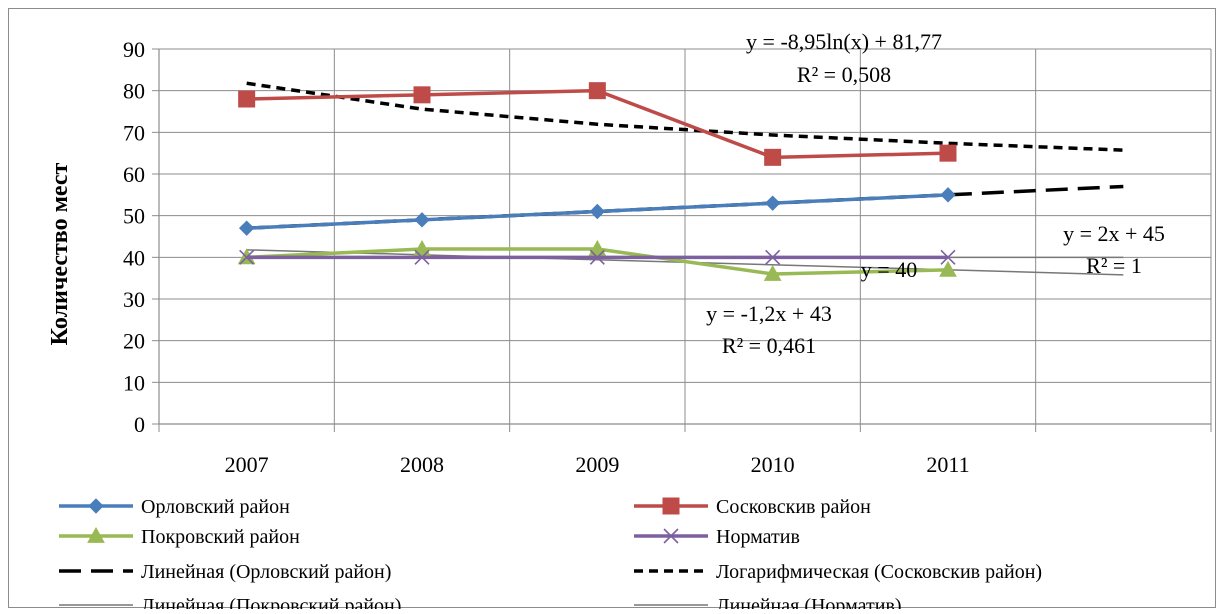 This screenshot has width=1226, height=614. I want to click on legend-label: Линейная (Норматив), so click(809, 602).